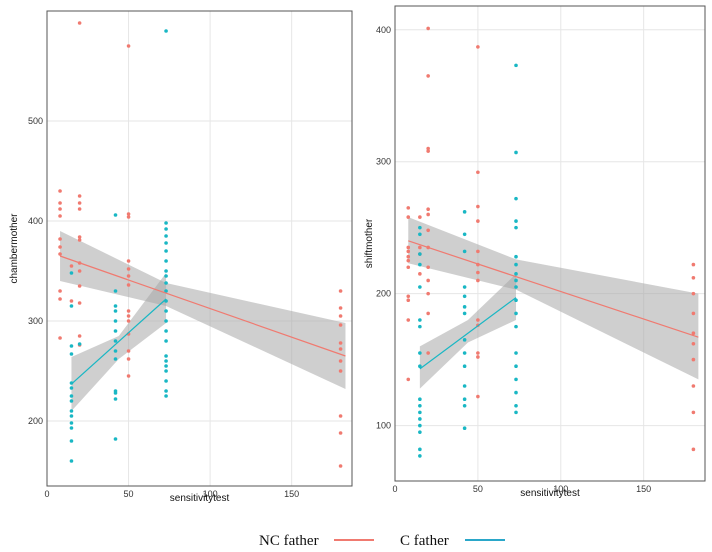 The width and height of the screenshot is (712, 552). What do you see at coordinates (35, 321) in the screenshot?
I see `y-tick-label: 300` at bounding box center [35, 321].